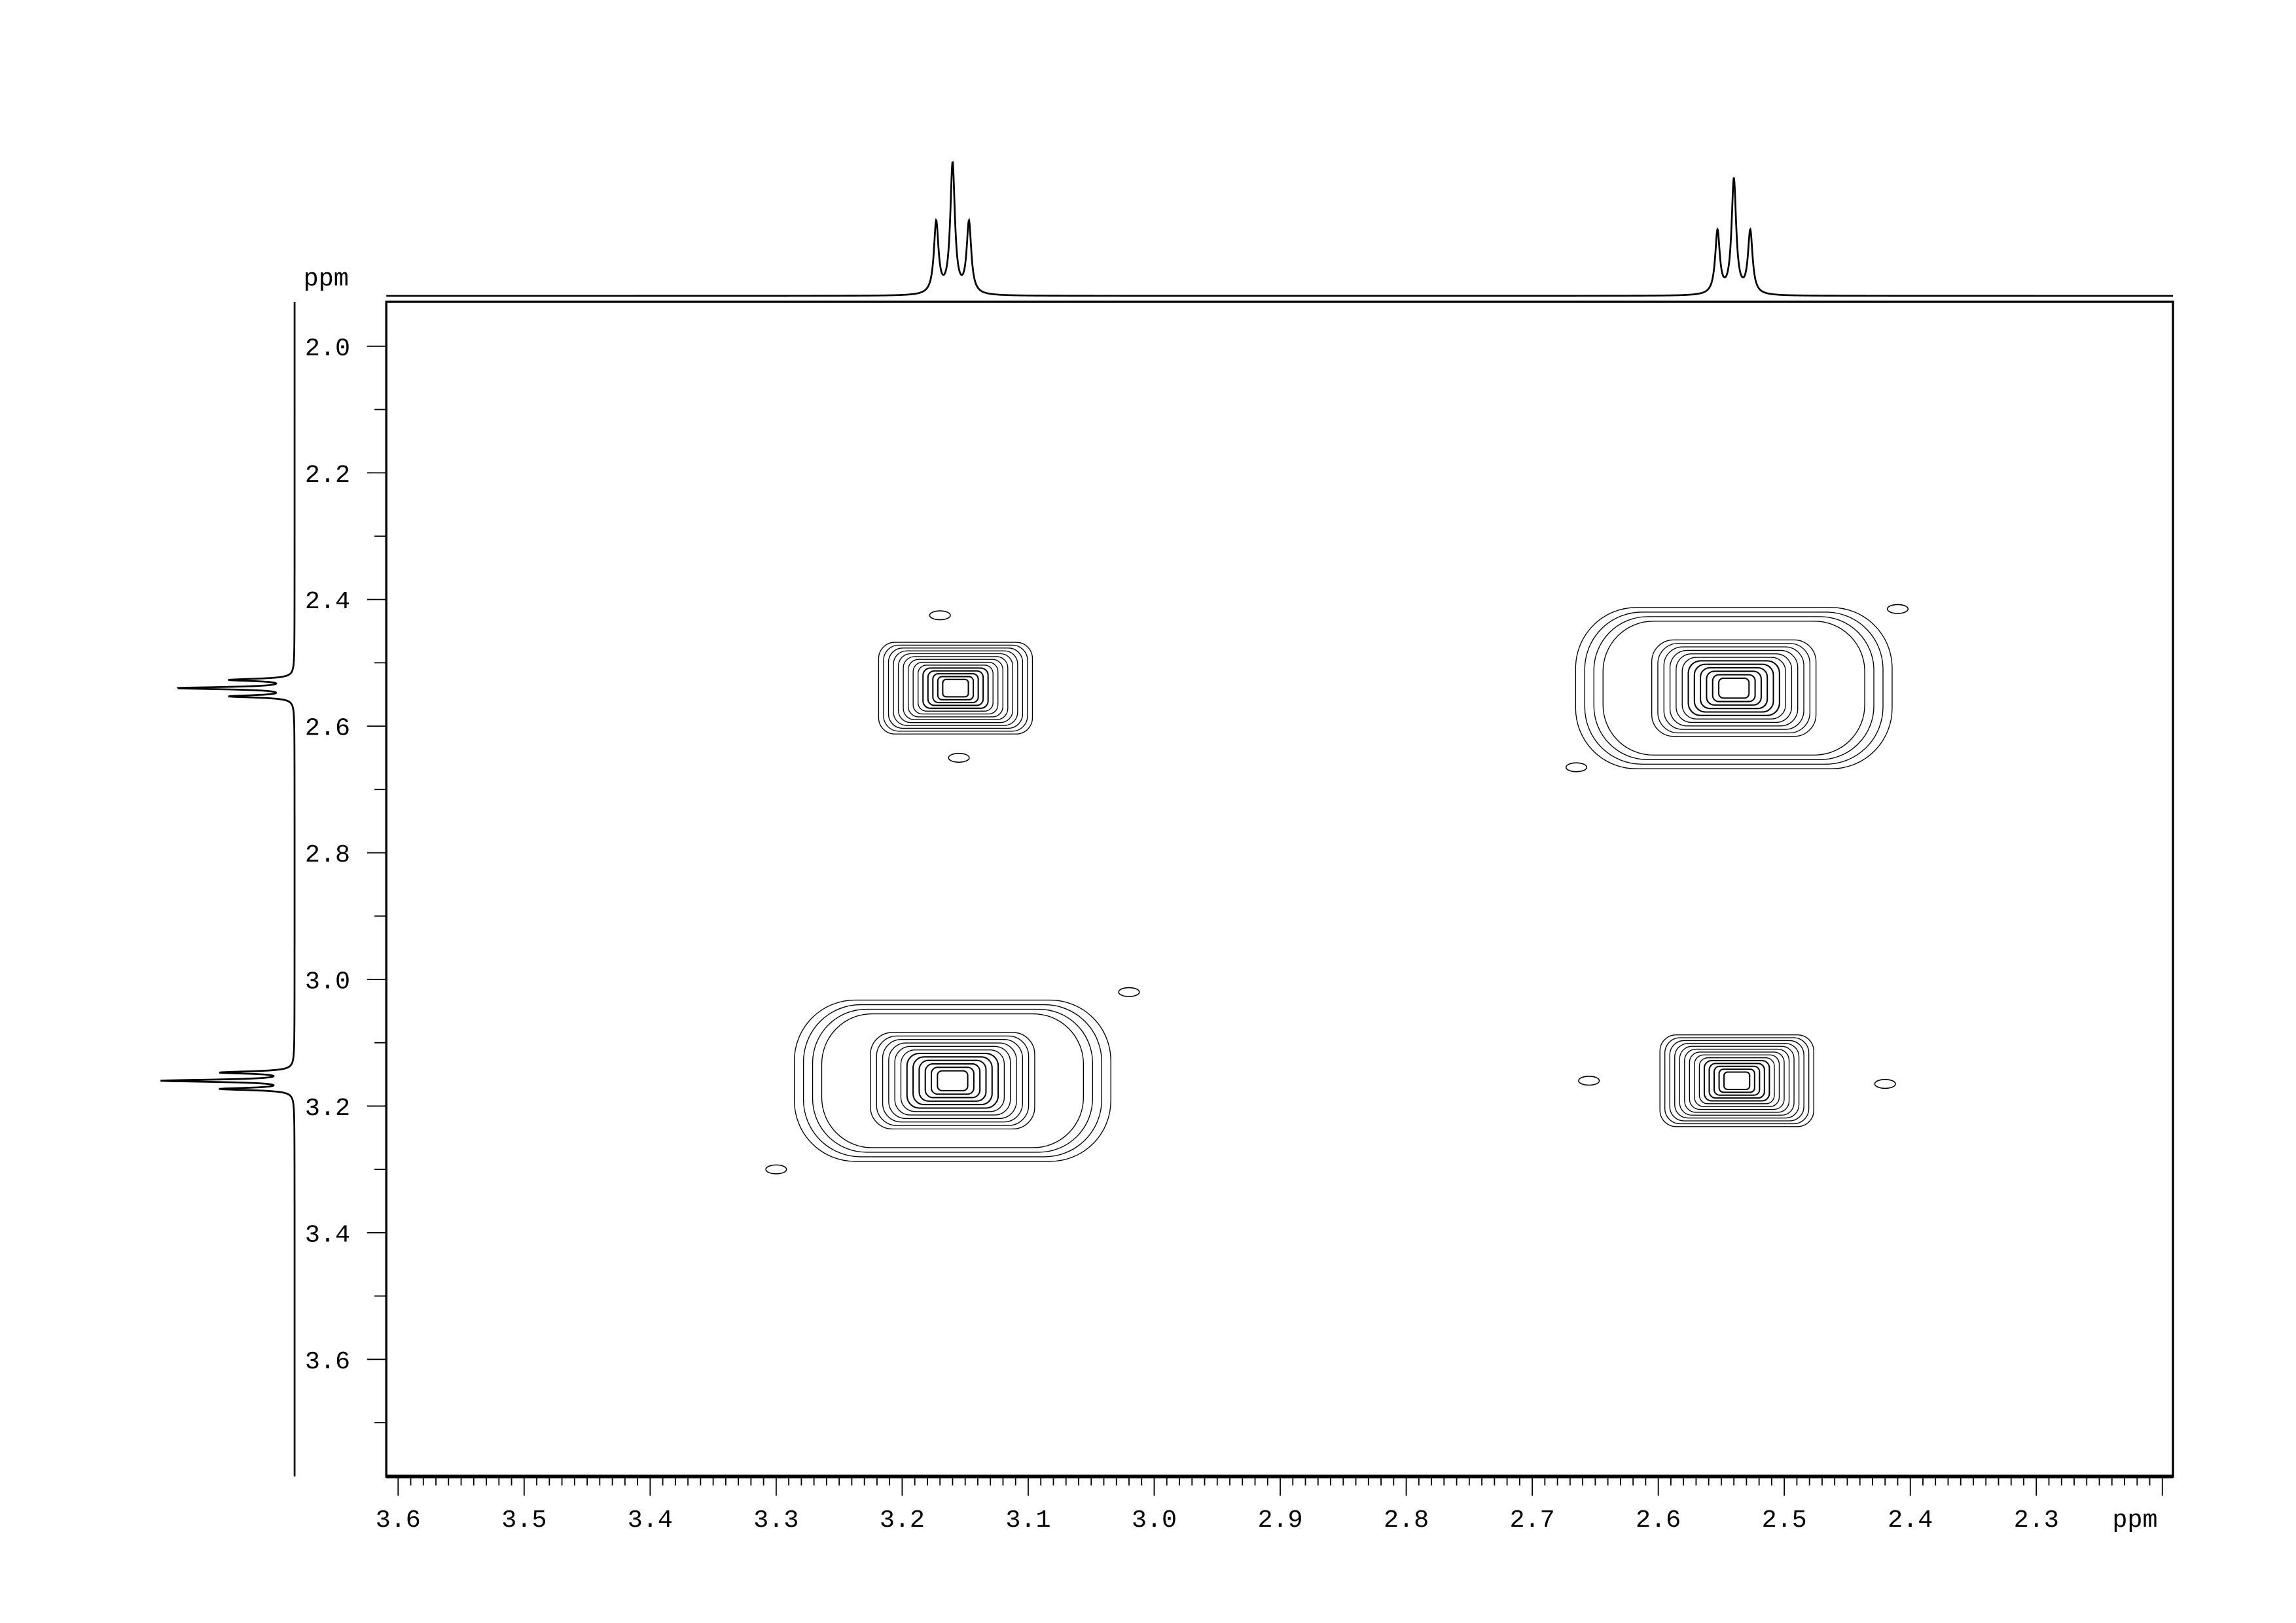  Describe the element at coordinates (327, 1361) in the screenshot. I see `y-tick-label: 3.6` at that location.